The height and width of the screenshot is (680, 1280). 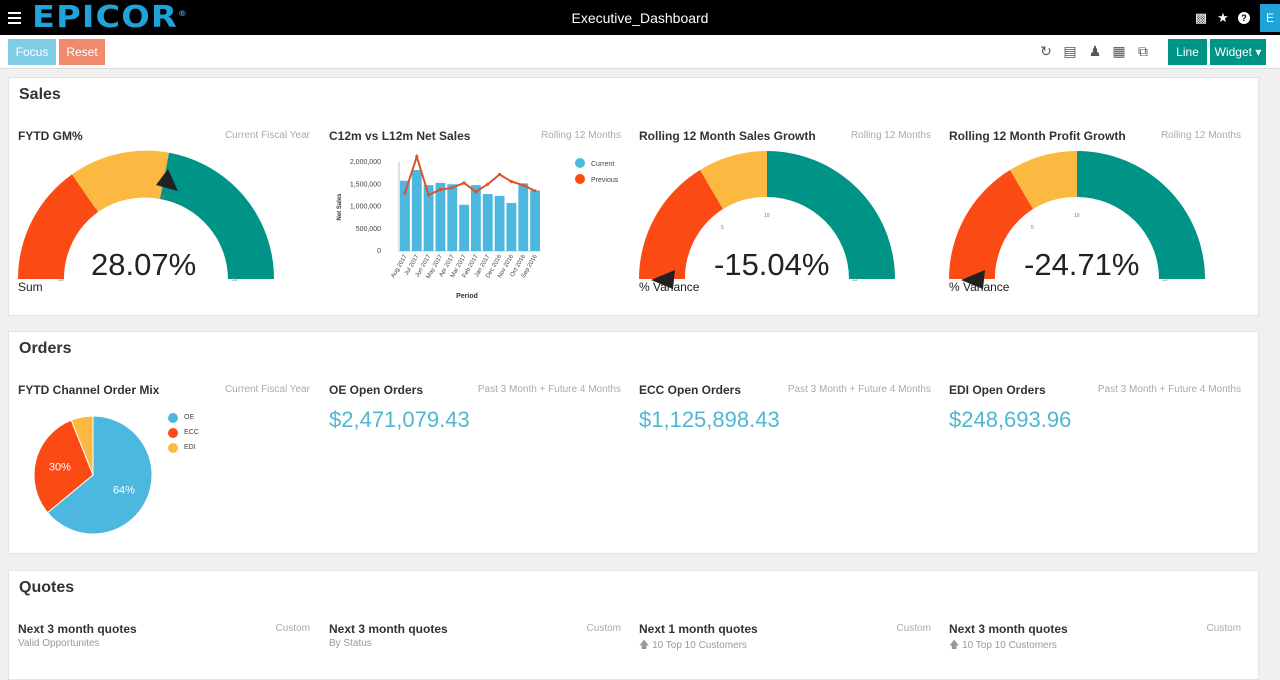 What do you see at coordinates (1143, 51) in the screenshot?
I see `copy-icon: ⧉` at bounding box center [1143, 51].